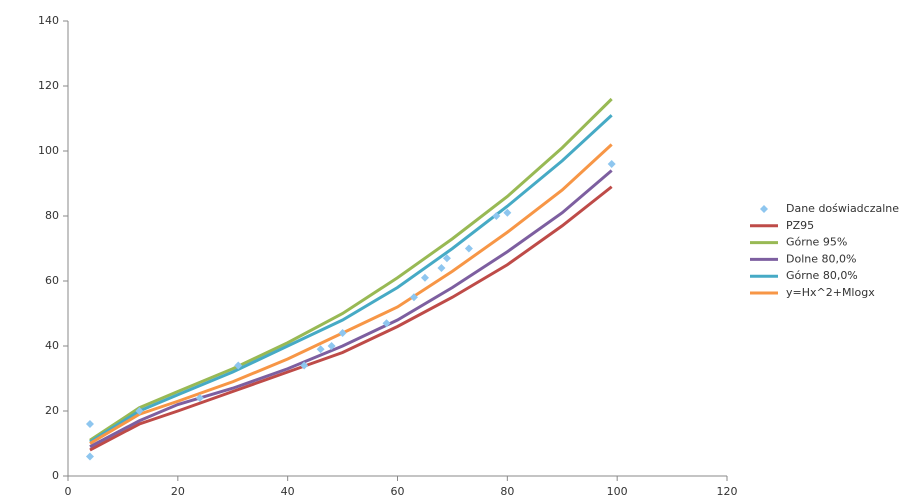 The image size is (904, 503). What do you see at coordinates (727, 491) in the screenshot?
I see `x-tick-label: 120` at bounding box center [727, 491].